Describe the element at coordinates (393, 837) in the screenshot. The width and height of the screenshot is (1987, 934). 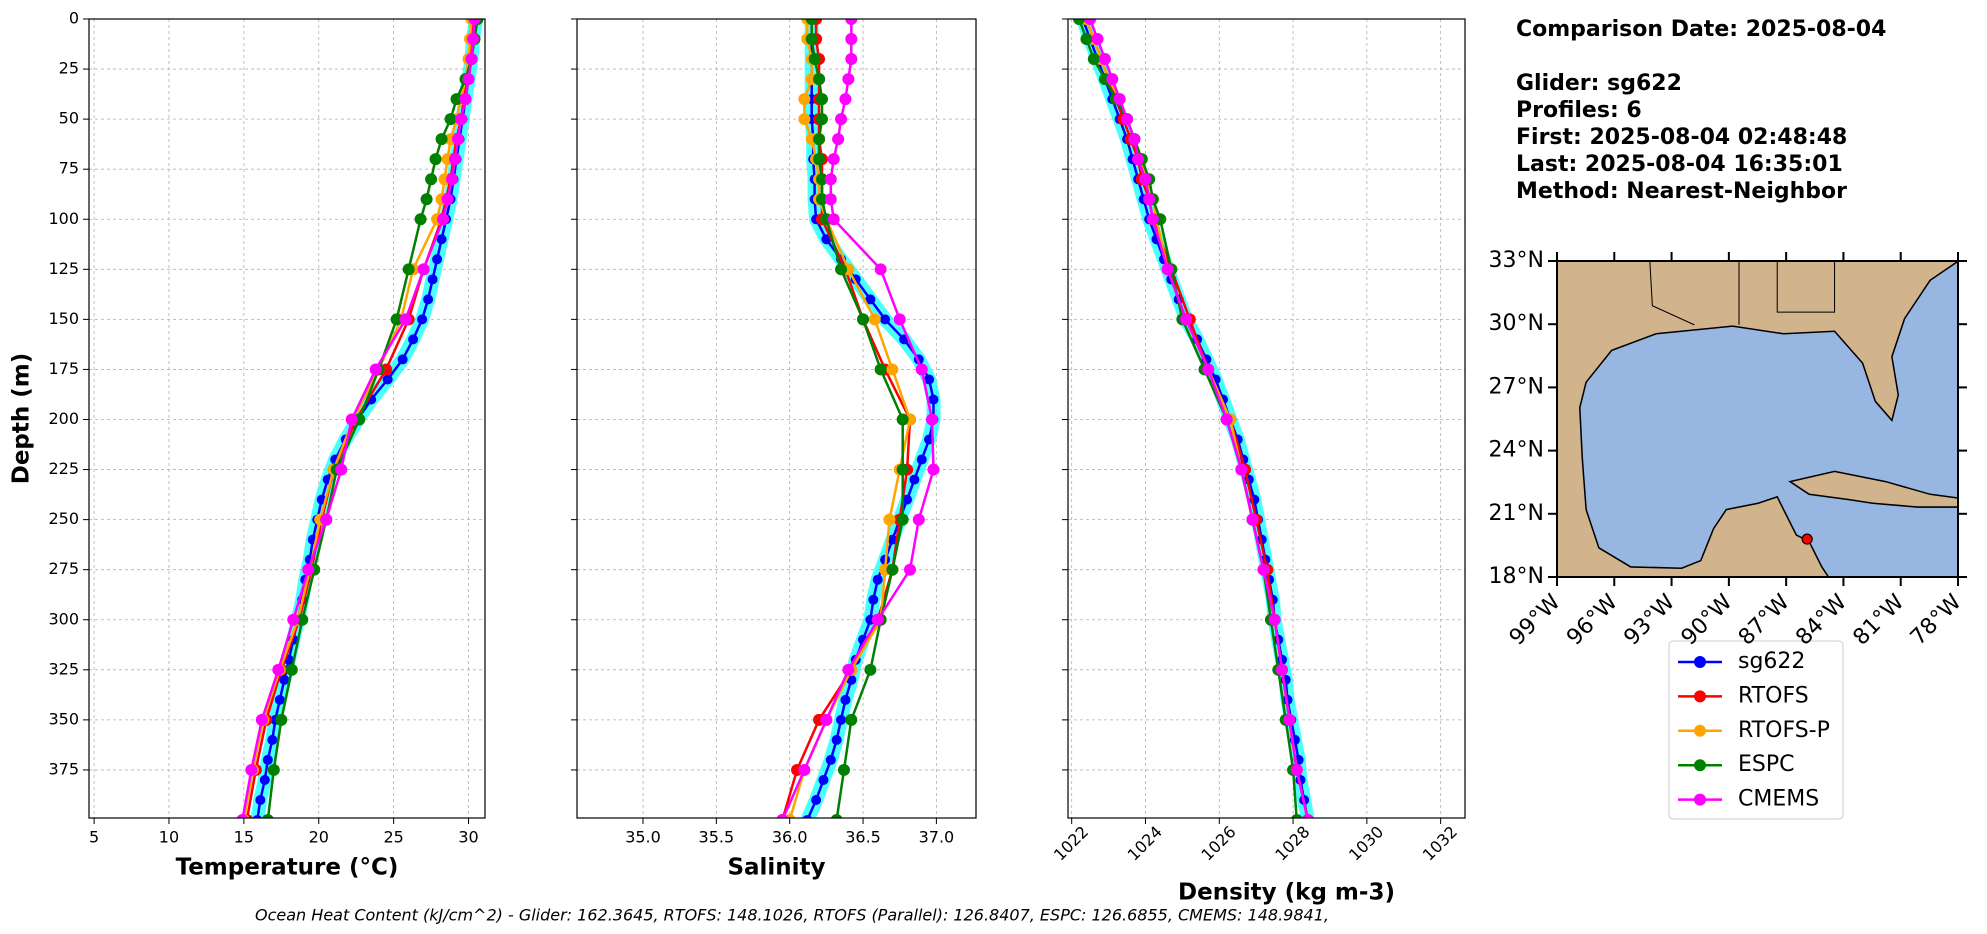
I see `x-tick-label: 25` at that location.